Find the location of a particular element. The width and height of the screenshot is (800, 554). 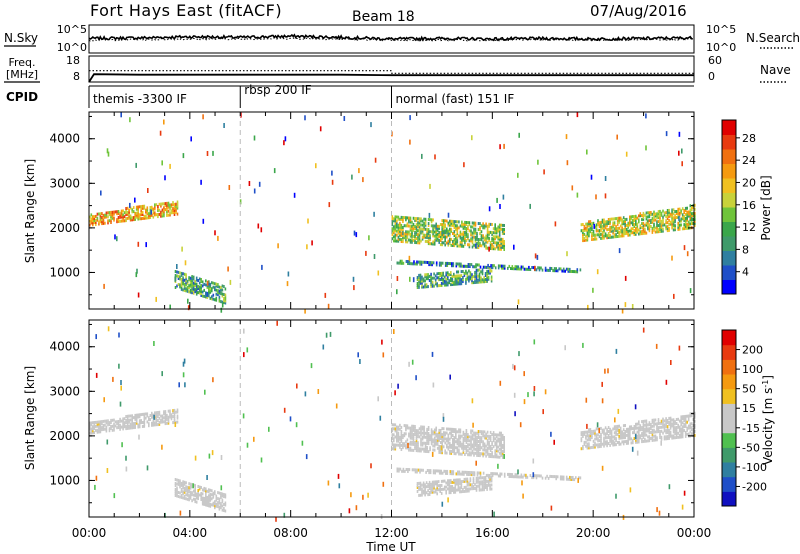

colorbar-swatch is located at coordinates (729, 352).